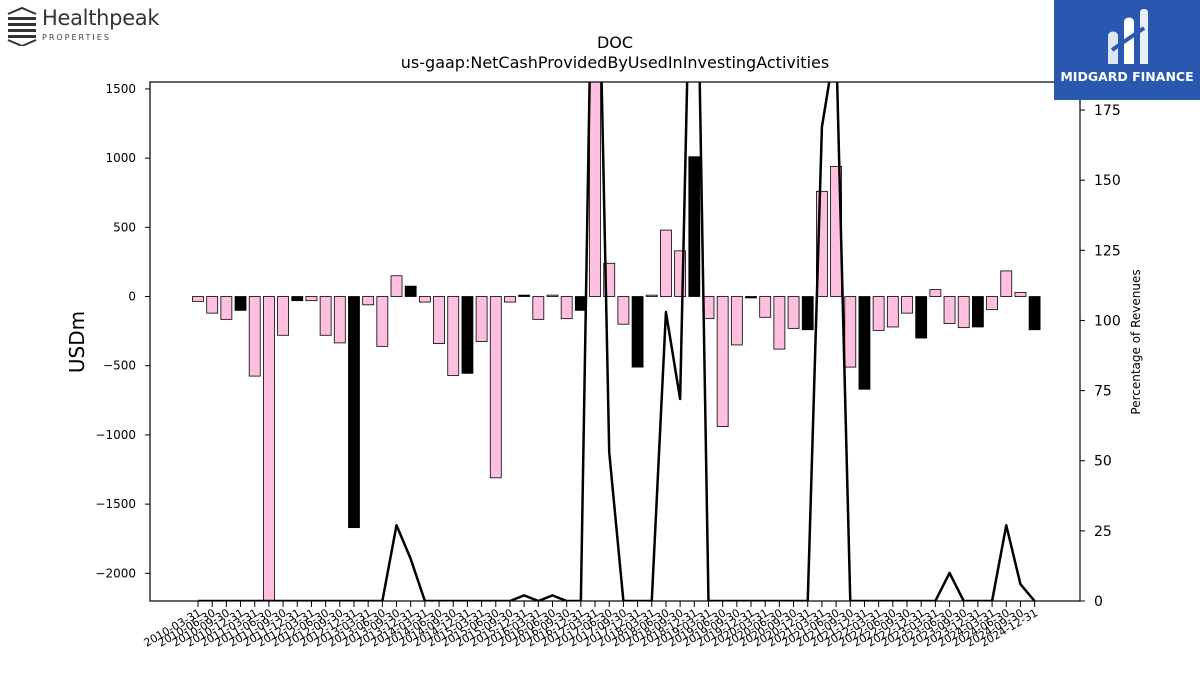  I want to click on y-tick-label: 500, so click(124, 227).